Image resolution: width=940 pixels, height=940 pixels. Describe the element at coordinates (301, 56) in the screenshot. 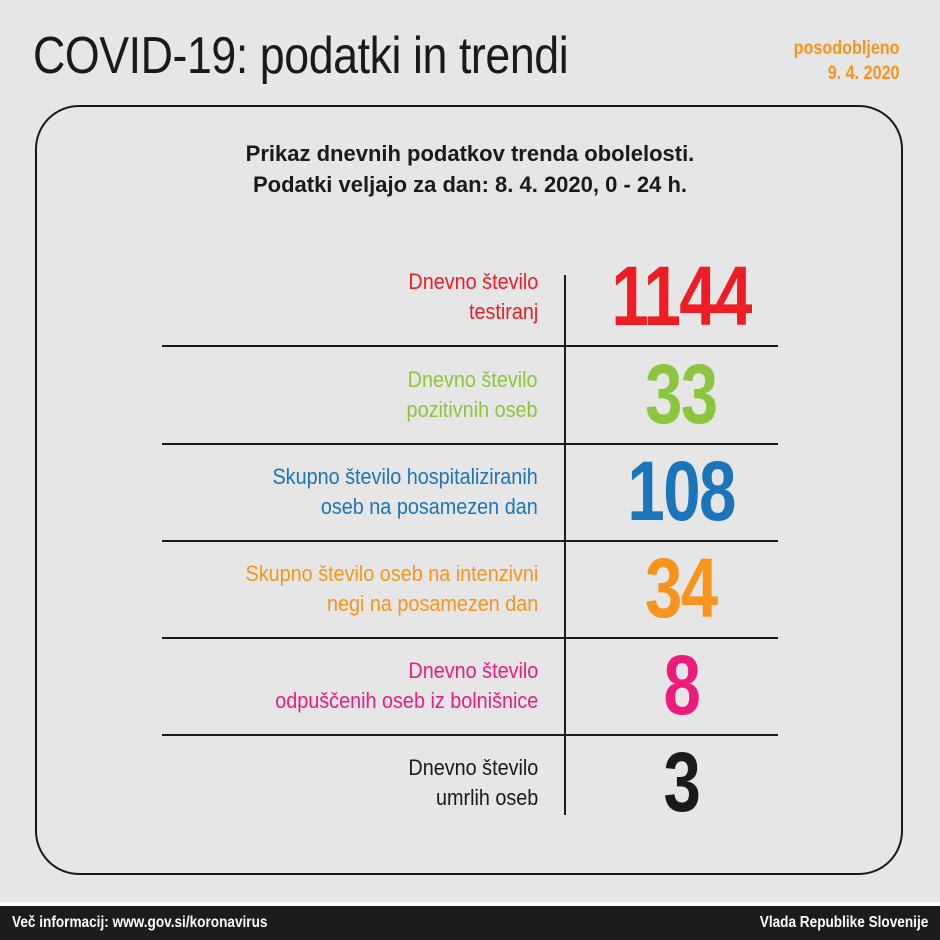

I see `page-title: COVID-19: podatki in trendi` at that location.